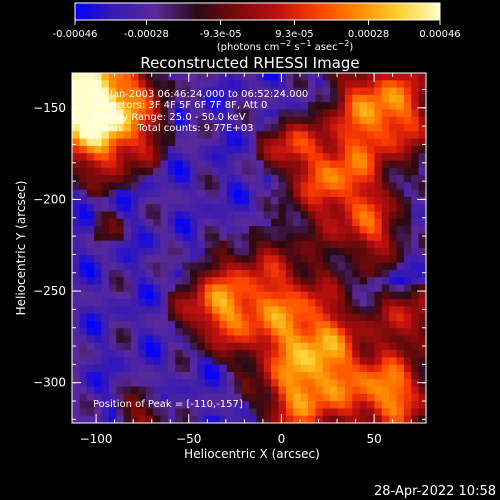 The width and height of the screenshot is (500, 500). Describe the element at coordinates (285, 46) in the screenshot. I see `colorbar-units: (photons cm−2 s−1 asec−2)` at that location.